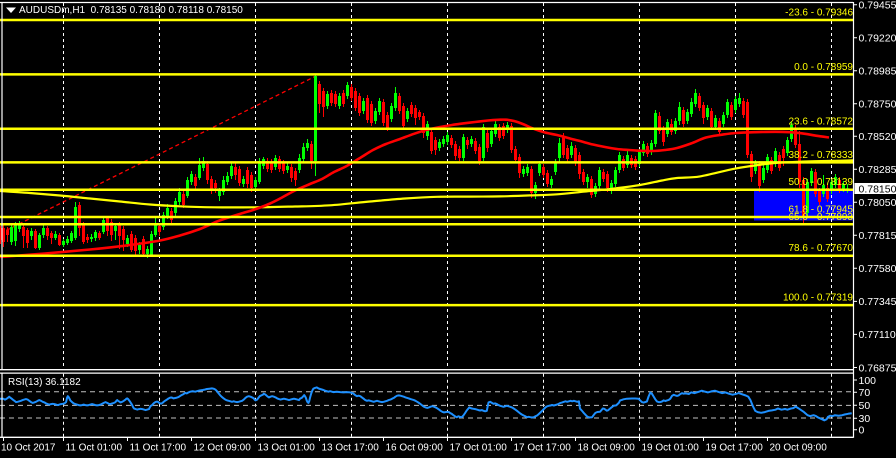 Image resolution: width=896 pixels, height=458 pixels. I want to click on svg-text: 78.6 - 0.77670, so click(821, 248).